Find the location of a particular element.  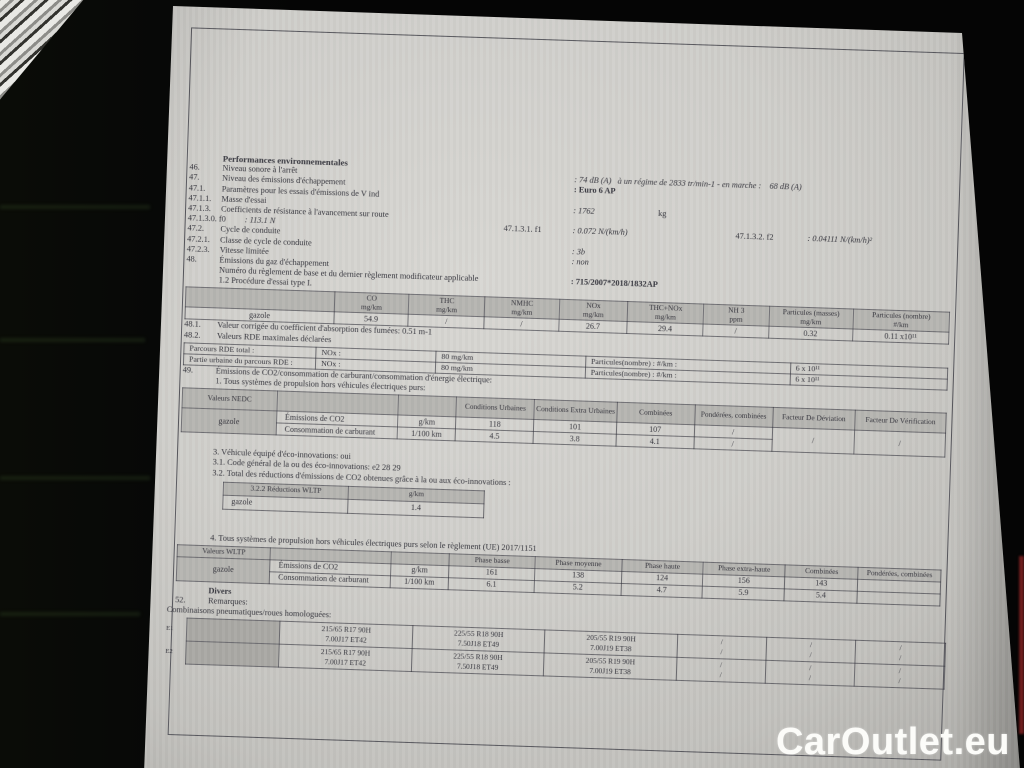

table-cell: THC+NOx mg/km is located at coordinates (665, 313).